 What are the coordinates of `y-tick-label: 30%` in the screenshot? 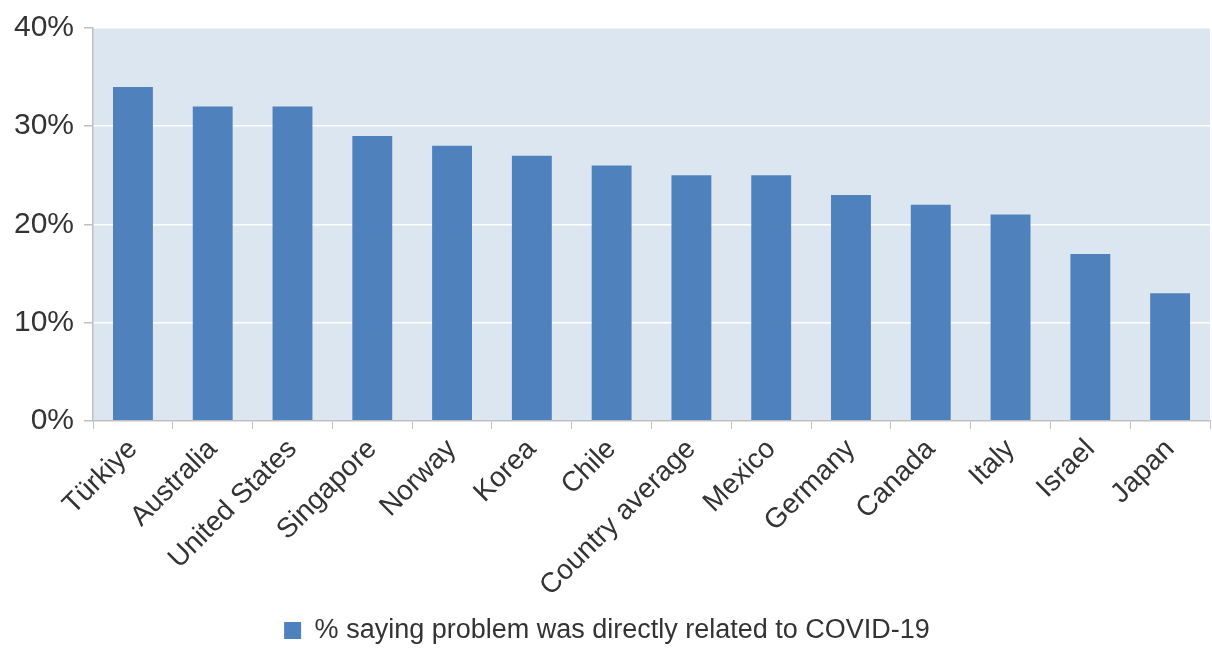 It's located at (44, 124).